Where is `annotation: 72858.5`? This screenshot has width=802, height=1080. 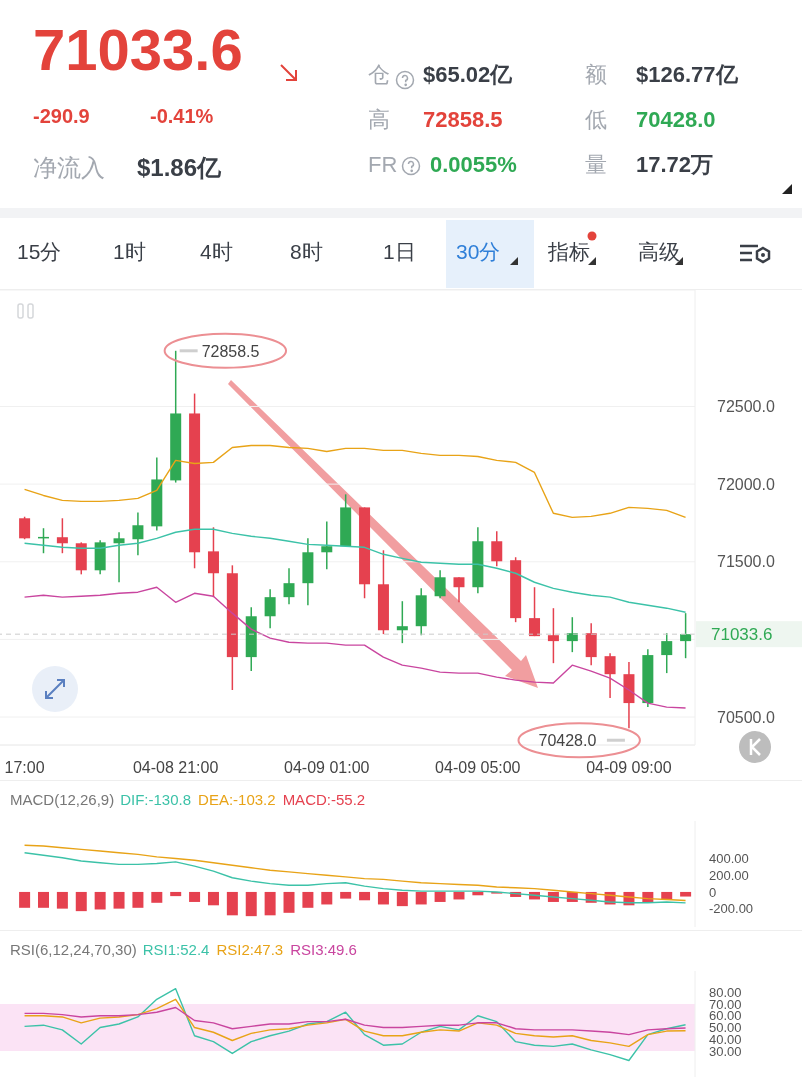
annotation: 72858.5 is located at coordinates (230, 351).